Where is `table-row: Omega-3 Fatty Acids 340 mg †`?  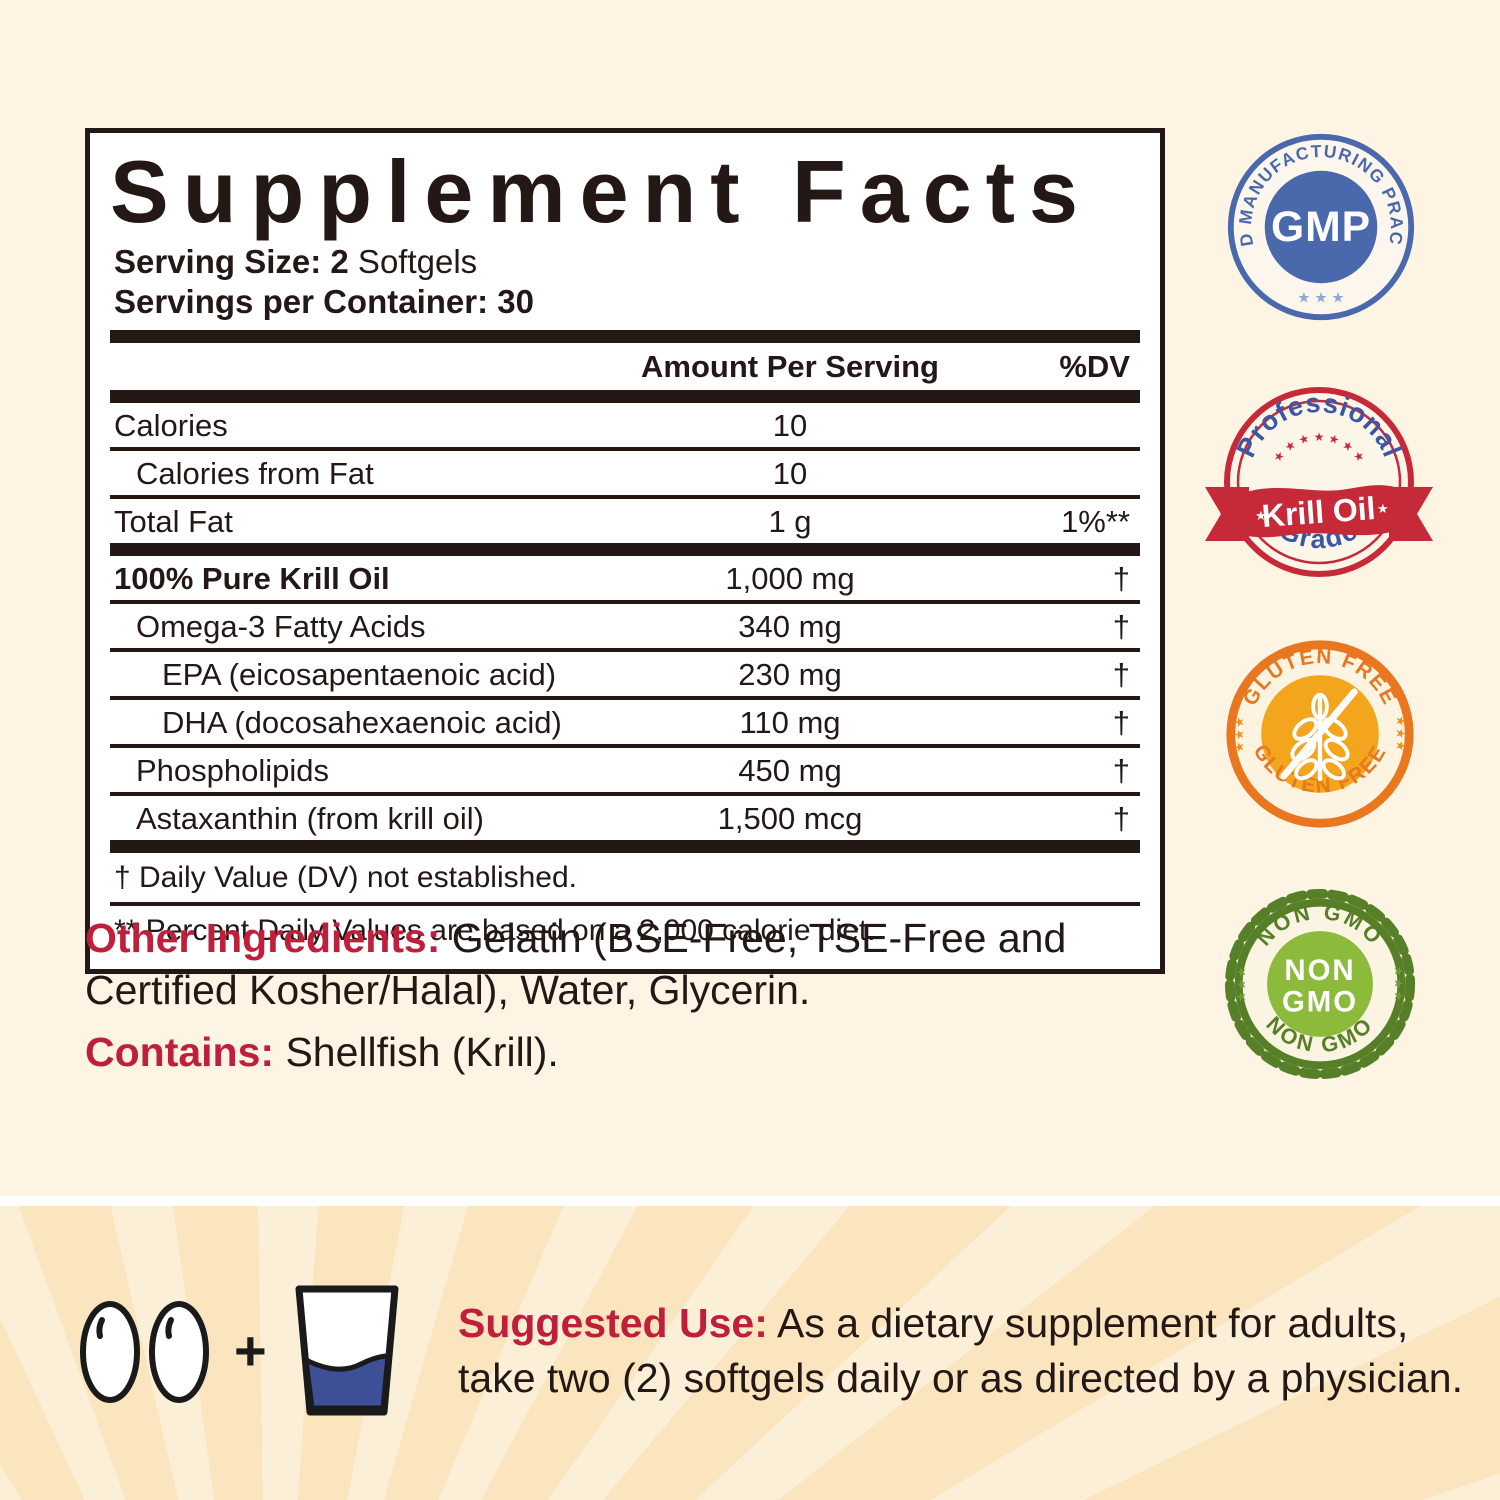 table-row: Omega-3 Fatty Acids 340 mg † is located at coordinates (625, 628).